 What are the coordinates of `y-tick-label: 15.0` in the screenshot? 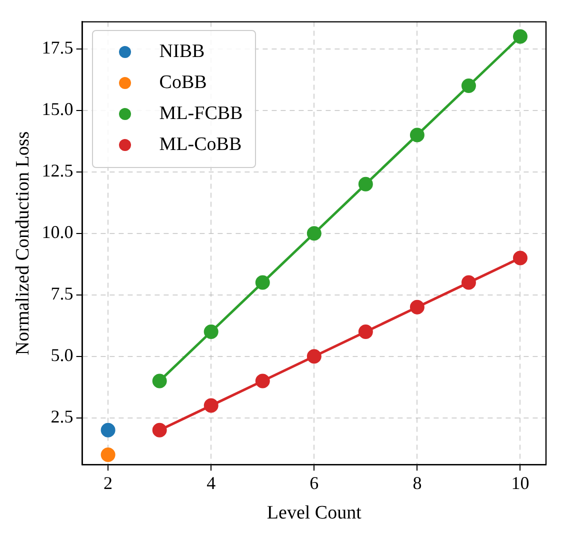 It's located at (58, 109).